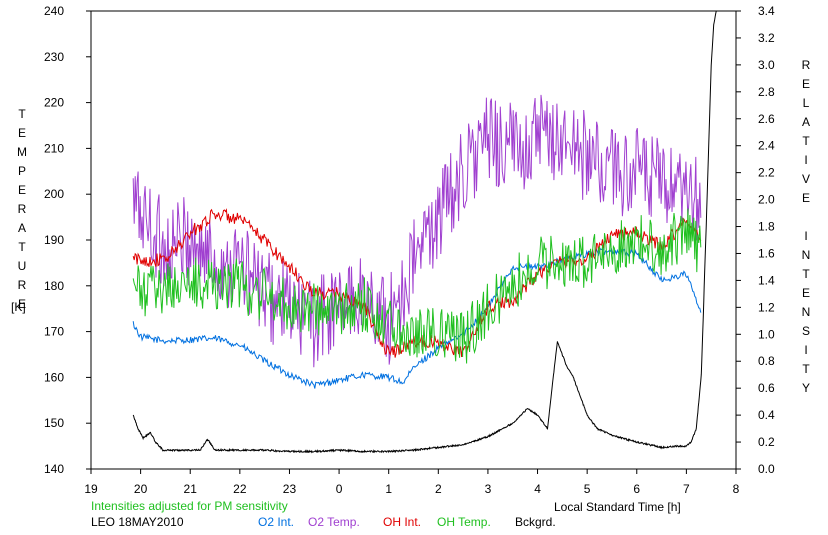 The width and height of the screenshot is (828, 535). I want to click on x-axis-tick-label: 0, so click(339, 489).